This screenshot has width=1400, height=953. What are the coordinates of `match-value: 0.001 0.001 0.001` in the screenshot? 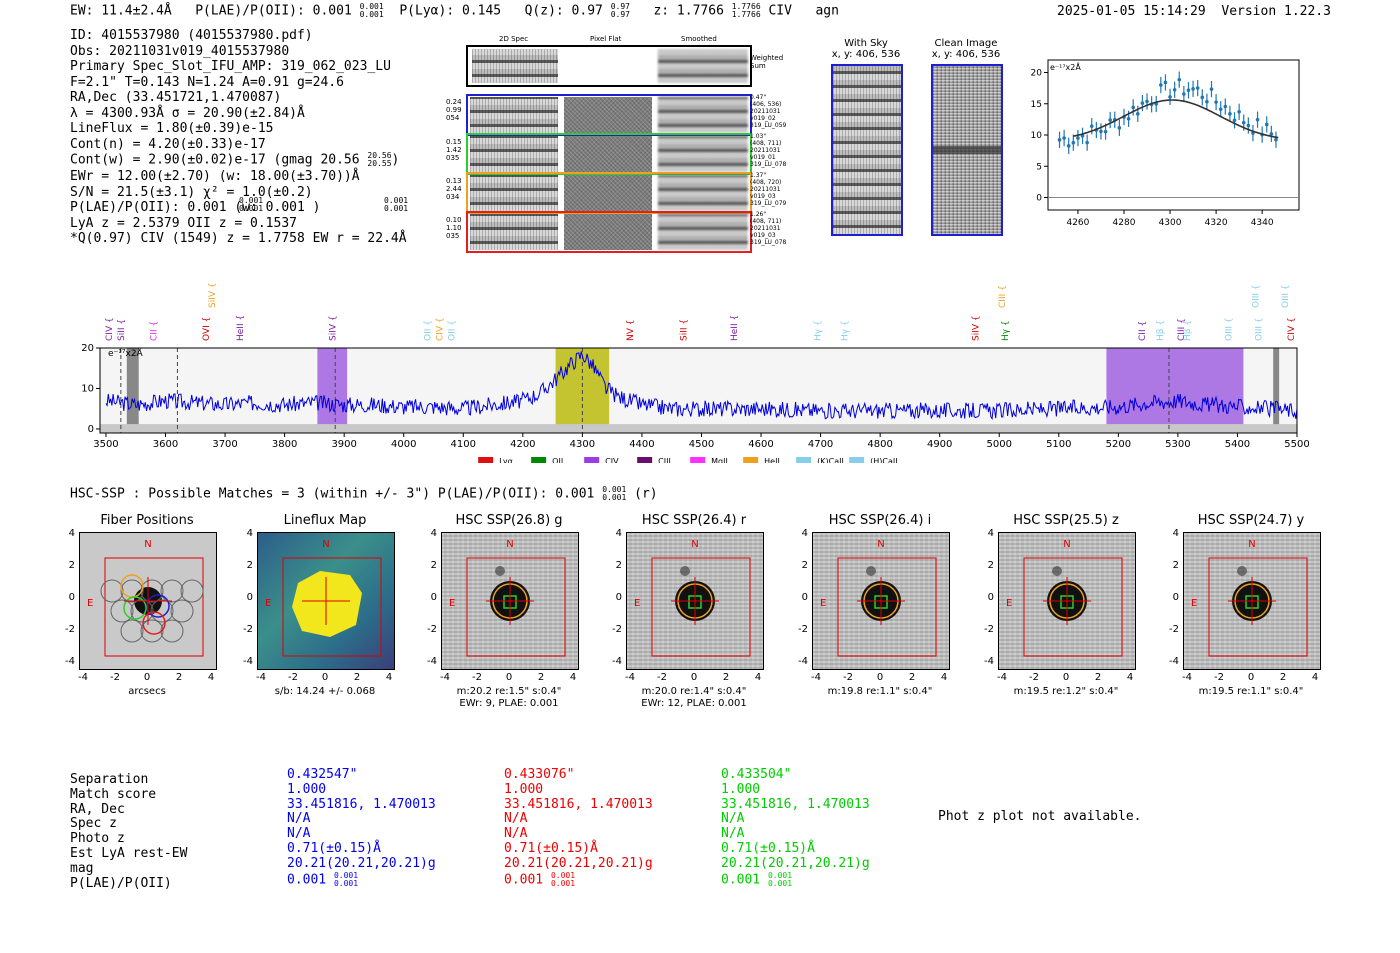 It's located at (323, 879).